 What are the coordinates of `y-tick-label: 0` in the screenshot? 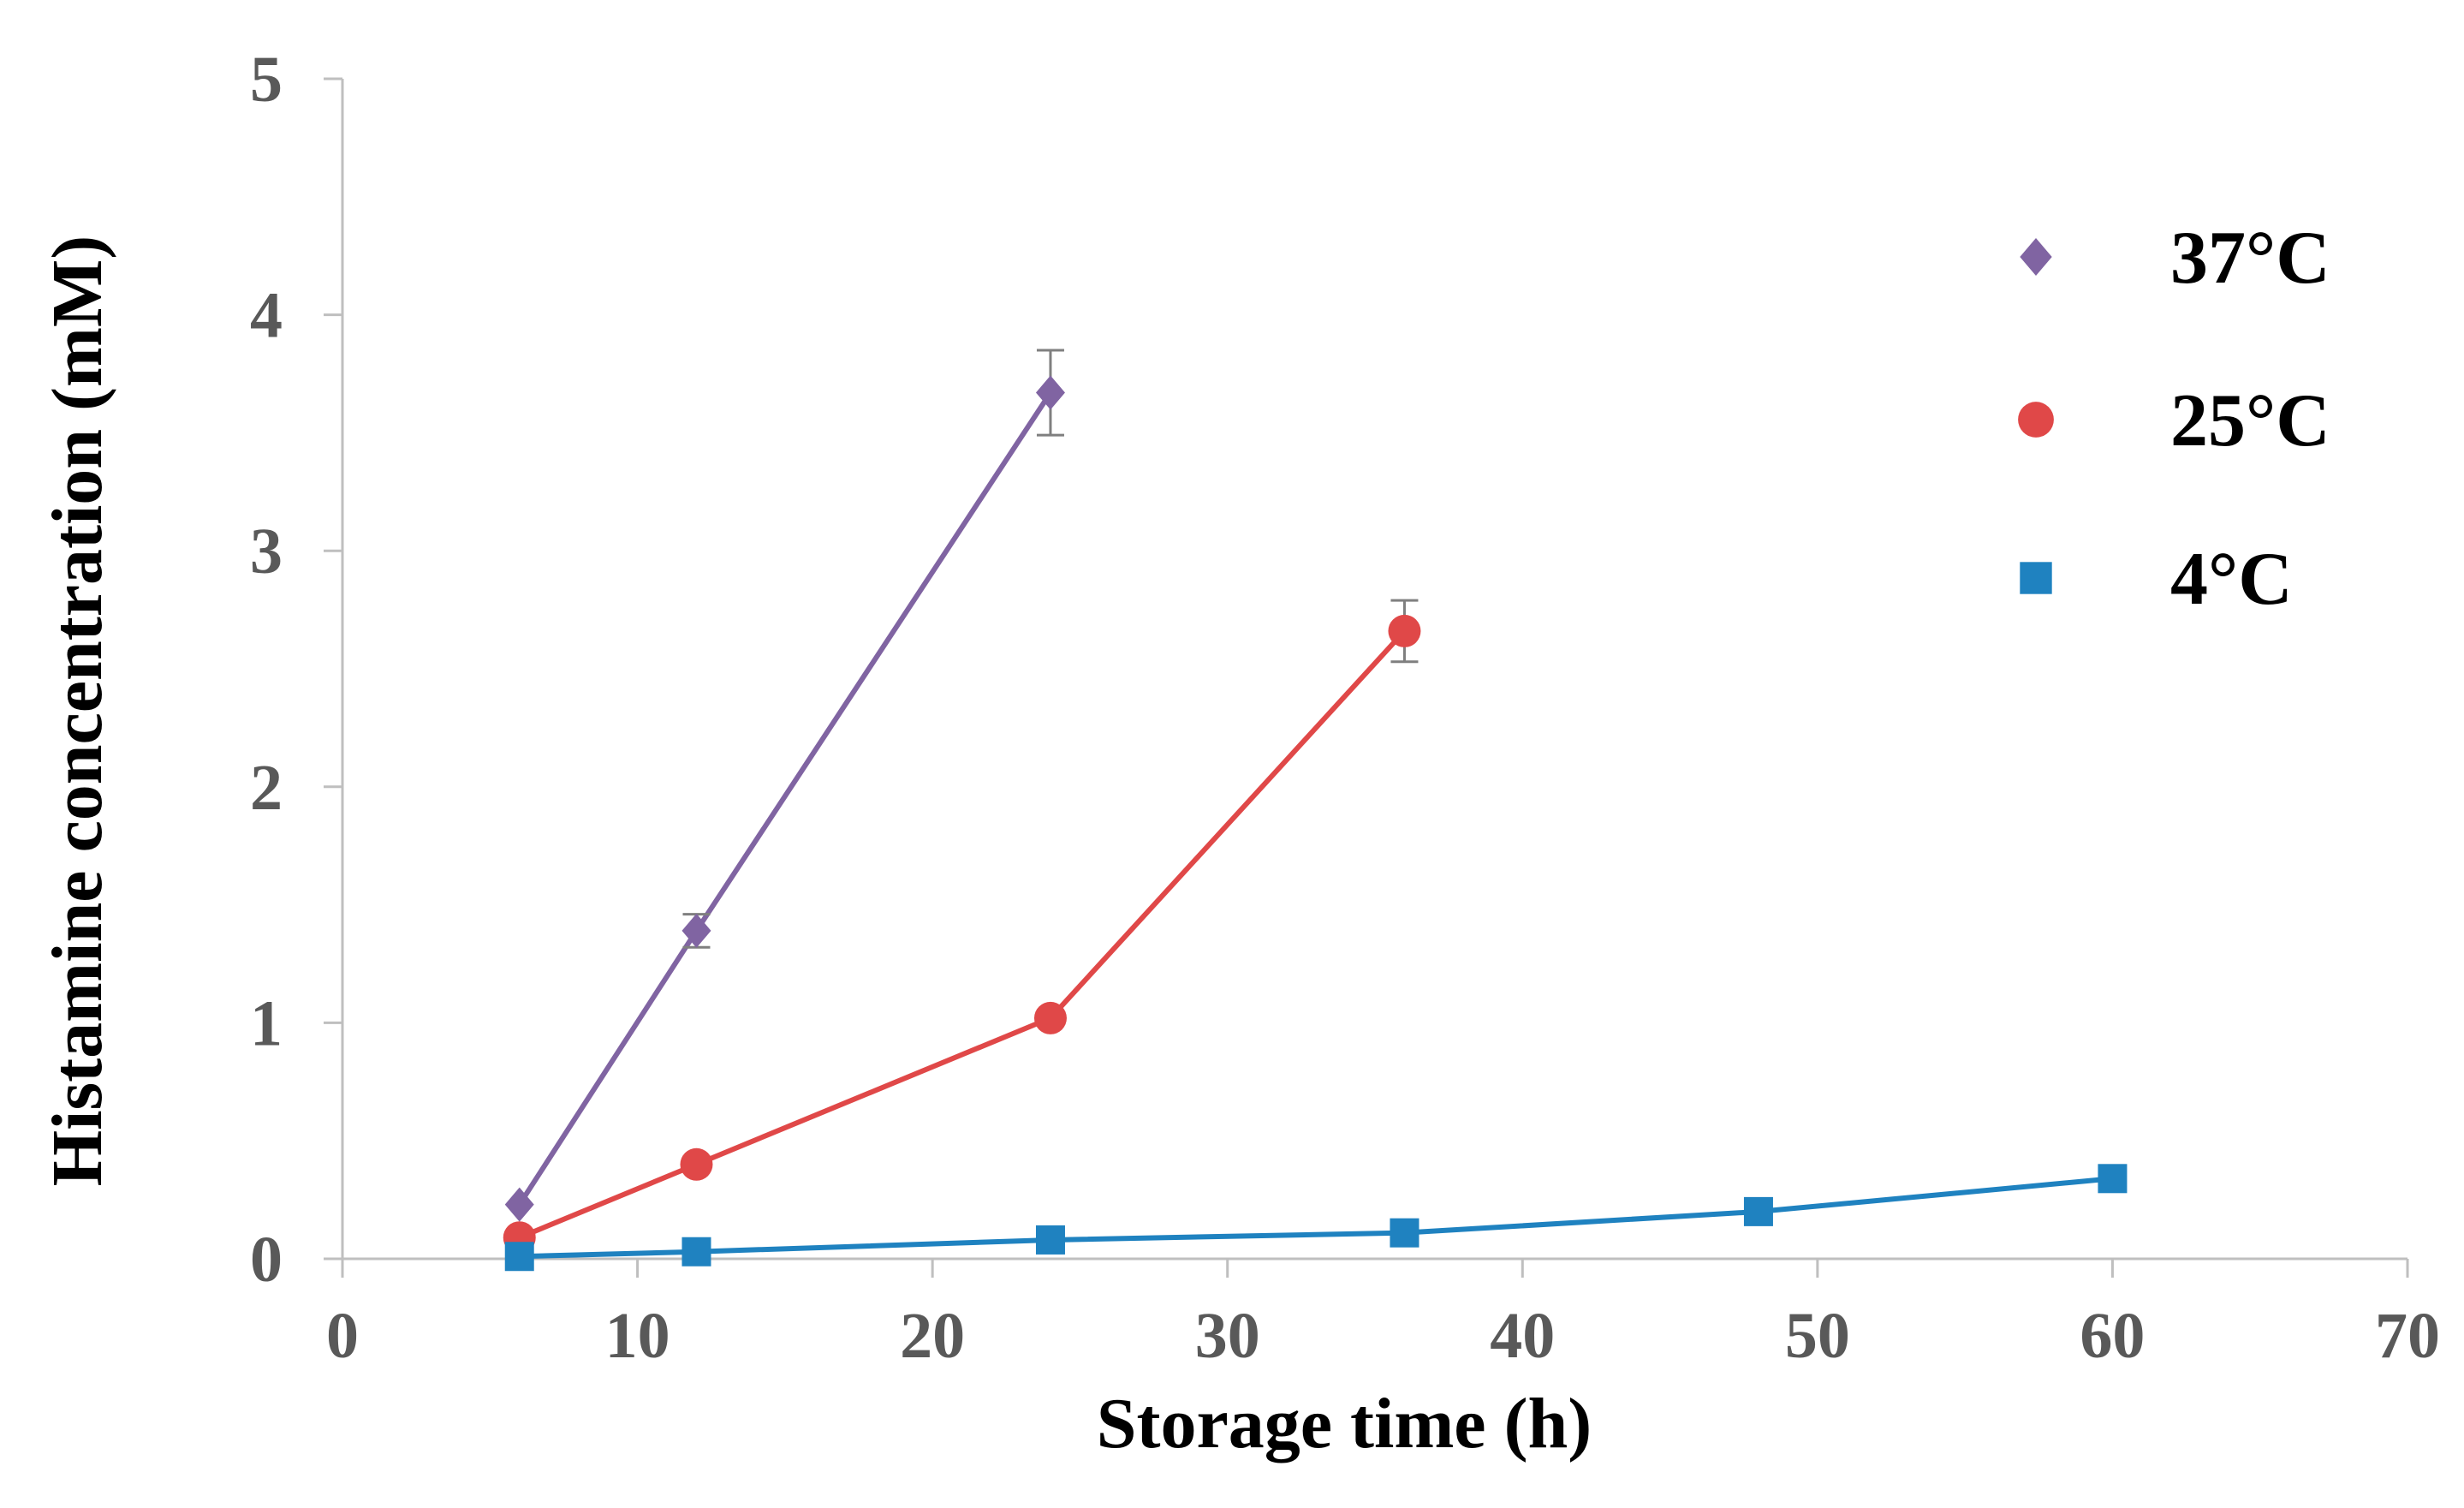 It's located at (266, 1260).